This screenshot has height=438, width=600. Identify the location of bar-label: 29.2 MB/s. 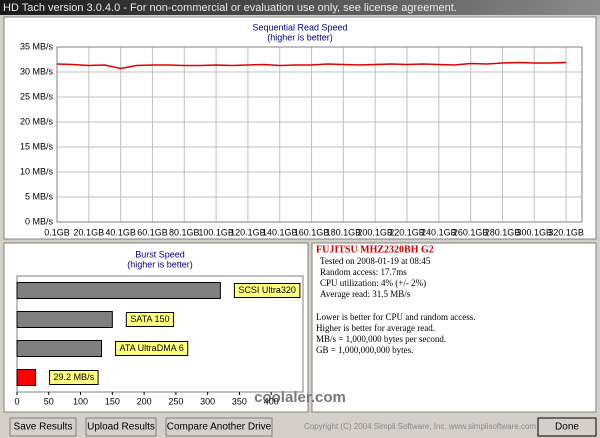
(74, 377).